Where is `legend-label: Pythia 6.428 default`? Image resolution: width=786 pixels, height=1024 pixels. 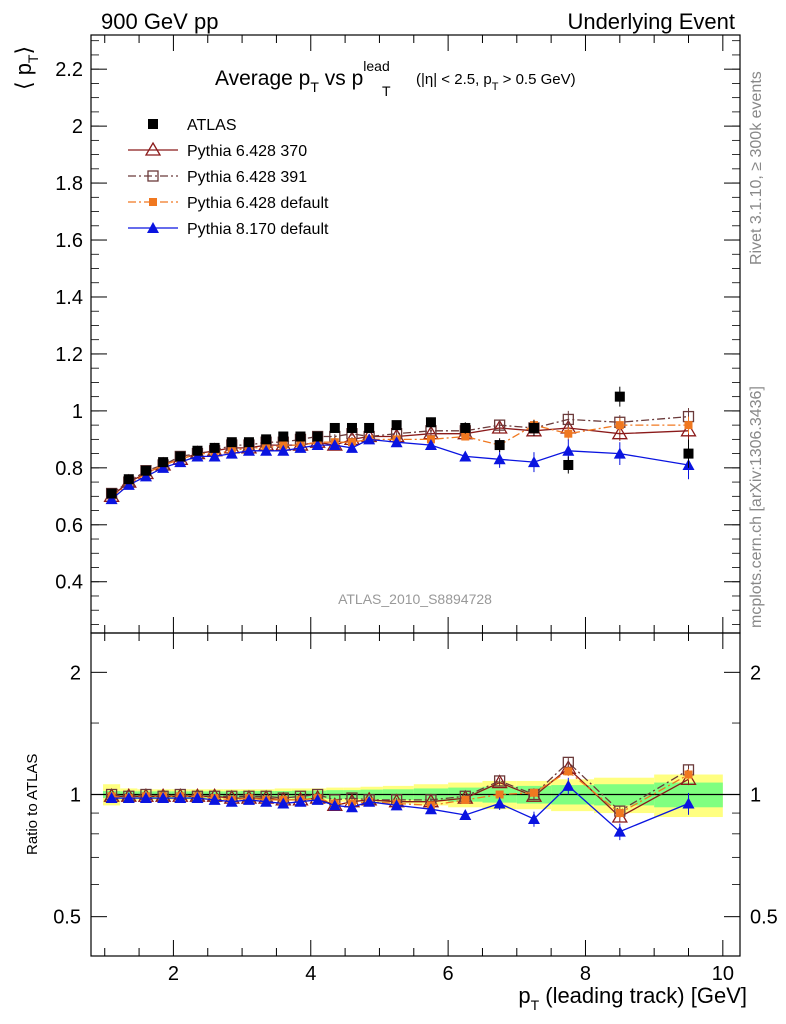 legend-label: Pythia 6.428 default is located at coordinates (258, 203).